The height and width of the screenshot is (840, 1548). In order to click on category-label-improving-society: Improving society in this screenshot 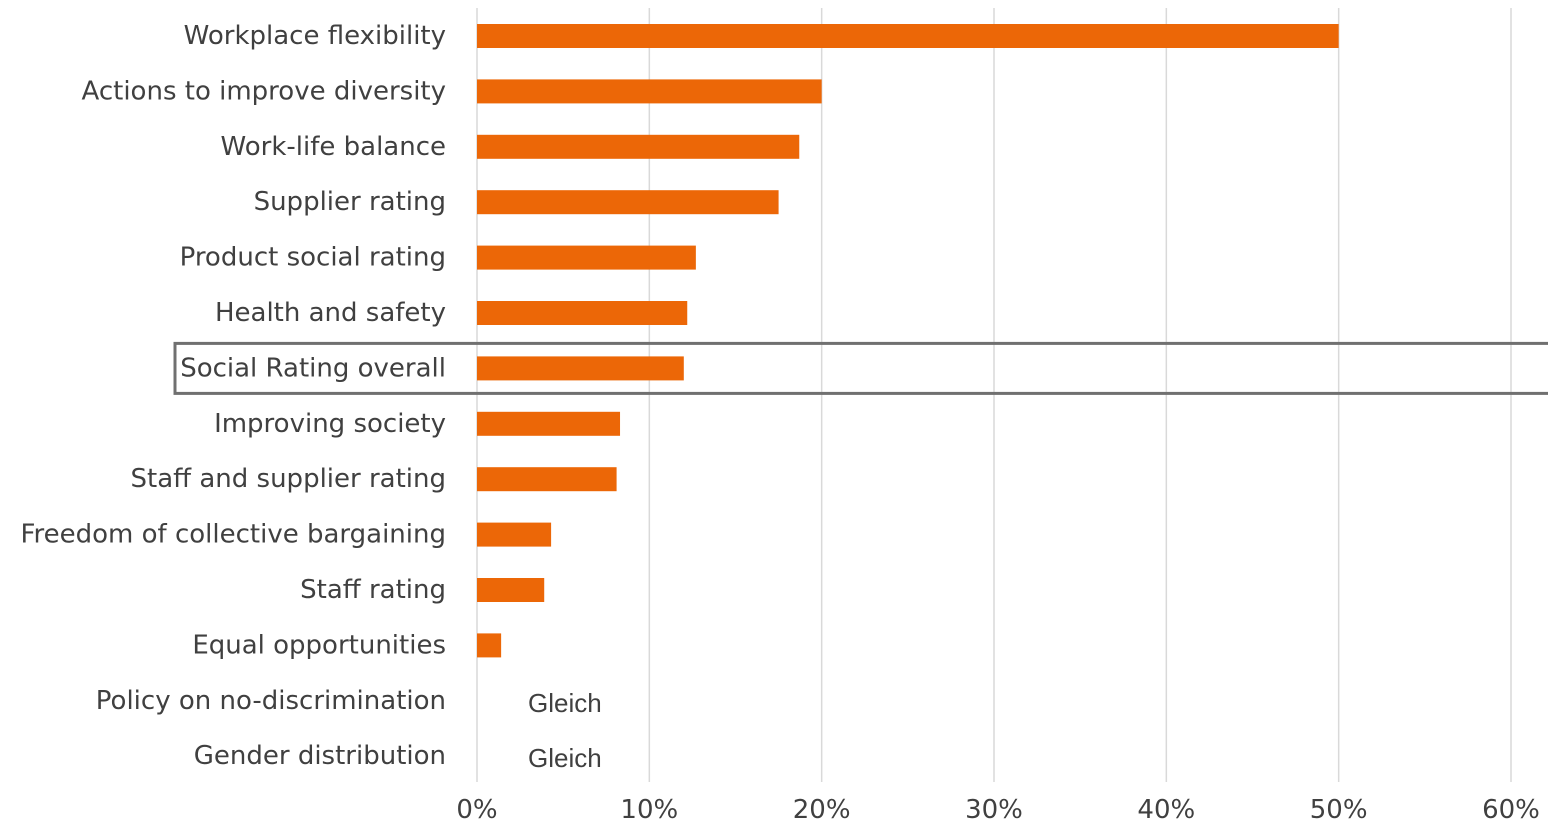, I will do `click(330, 424)`.